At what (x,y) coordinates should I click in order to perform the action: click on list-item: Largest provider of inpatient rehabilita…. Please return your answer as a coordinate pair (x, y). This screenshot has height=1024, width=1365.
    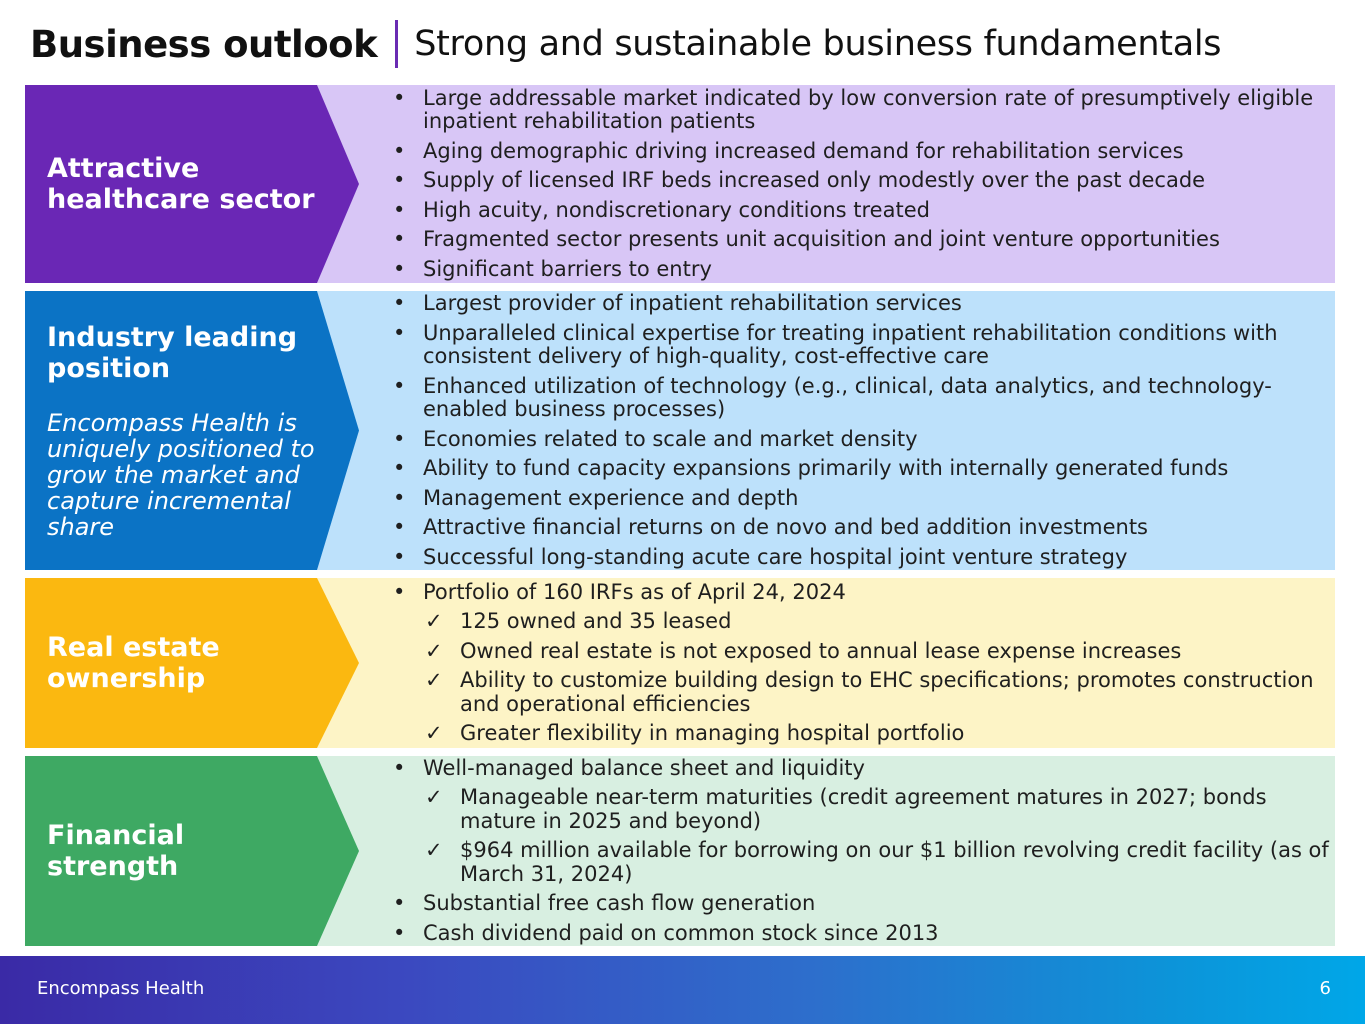
    Looking at the image, I should click on (862, 303).